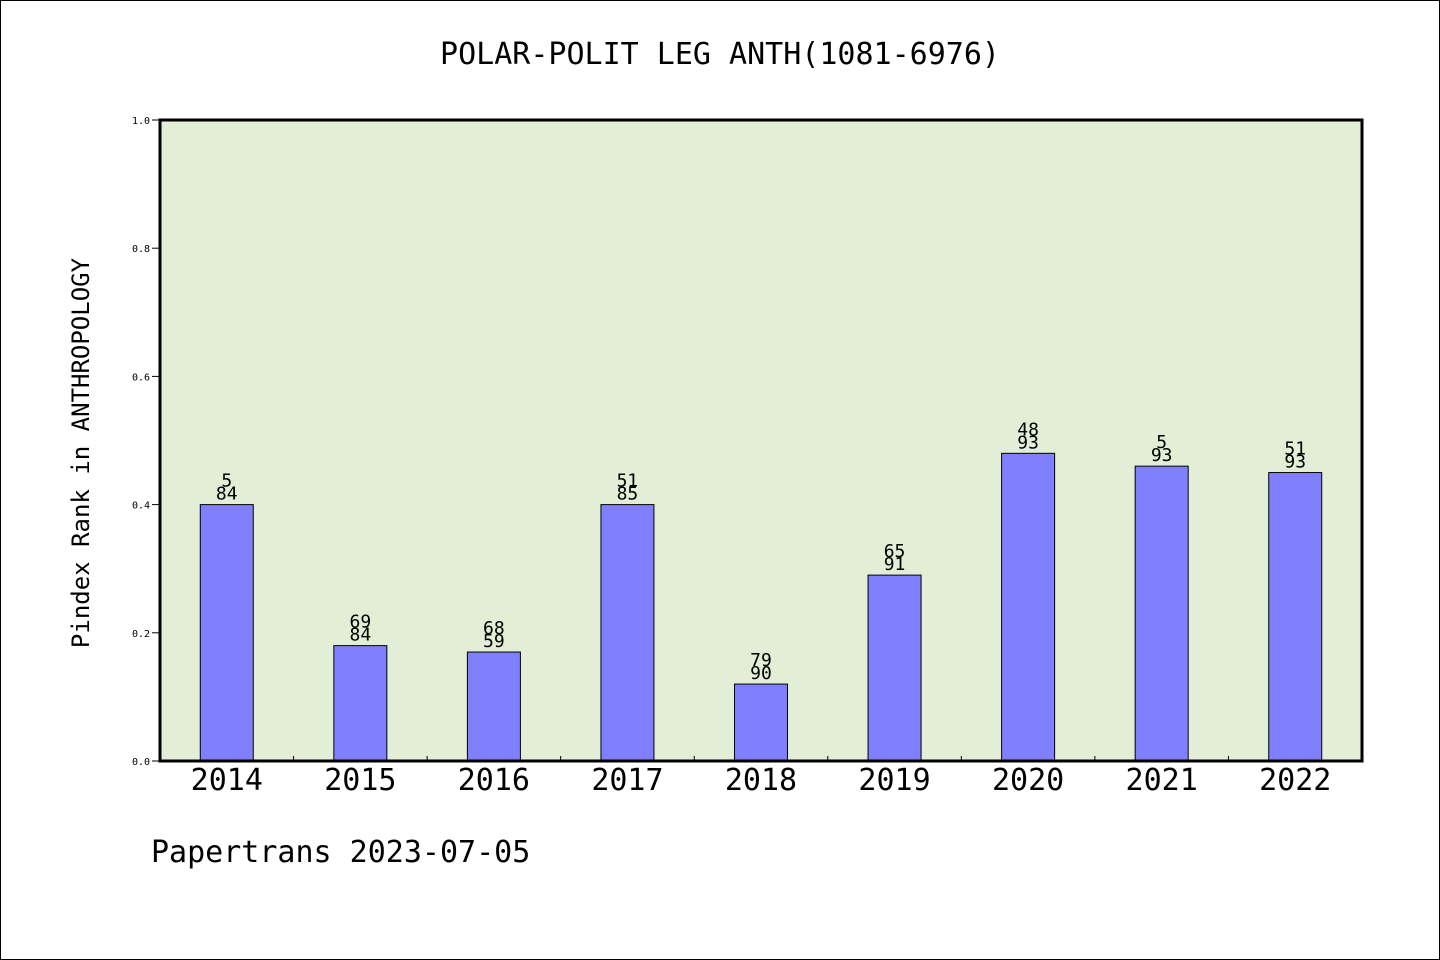 This screenshot has width=1440, height=960. Describe the element at coordinates (761, 660) in the screenshot. I see `bar-label-top: 79` at that location.